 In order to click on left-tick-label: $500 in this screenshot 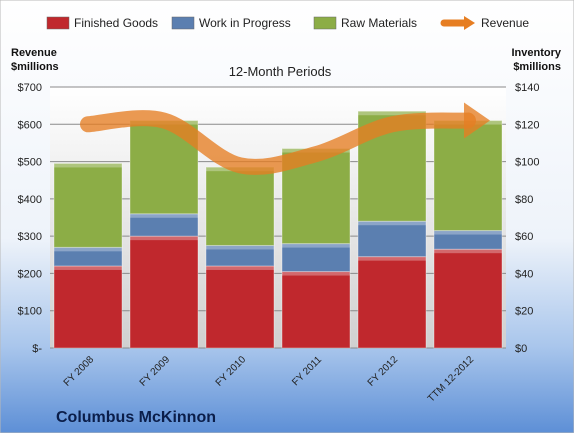, I will do `click(30, 163)`.